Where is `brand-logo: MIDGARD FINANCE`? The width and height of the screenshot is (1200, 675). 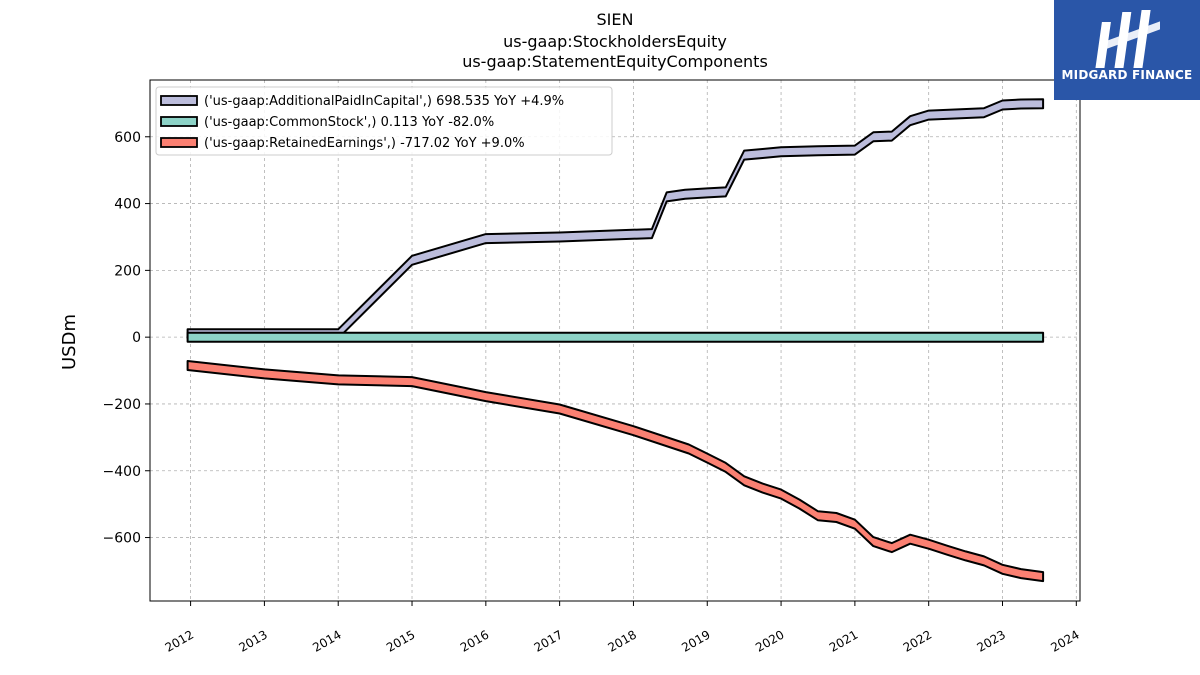
brand-logo: MIDGARD FINANCE is located at coordinates (1127, 50).